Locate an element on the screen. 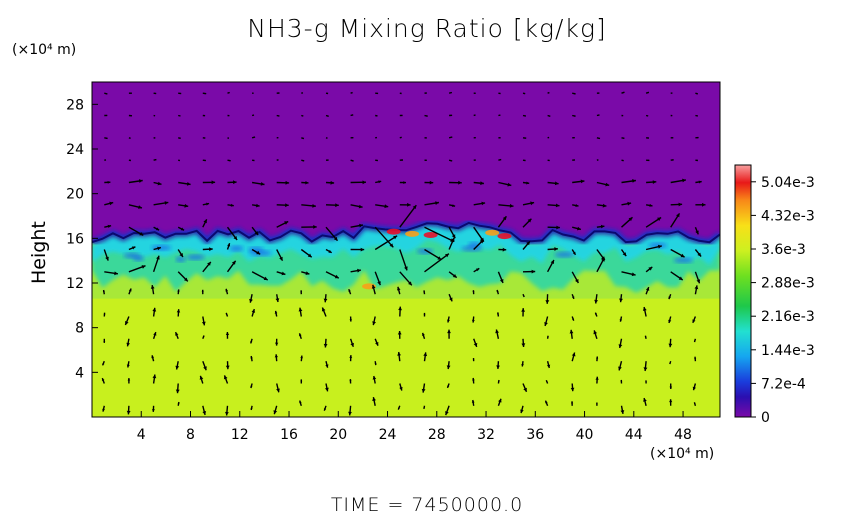  x-tick-label: 16 is located at coordinates (289, 435).